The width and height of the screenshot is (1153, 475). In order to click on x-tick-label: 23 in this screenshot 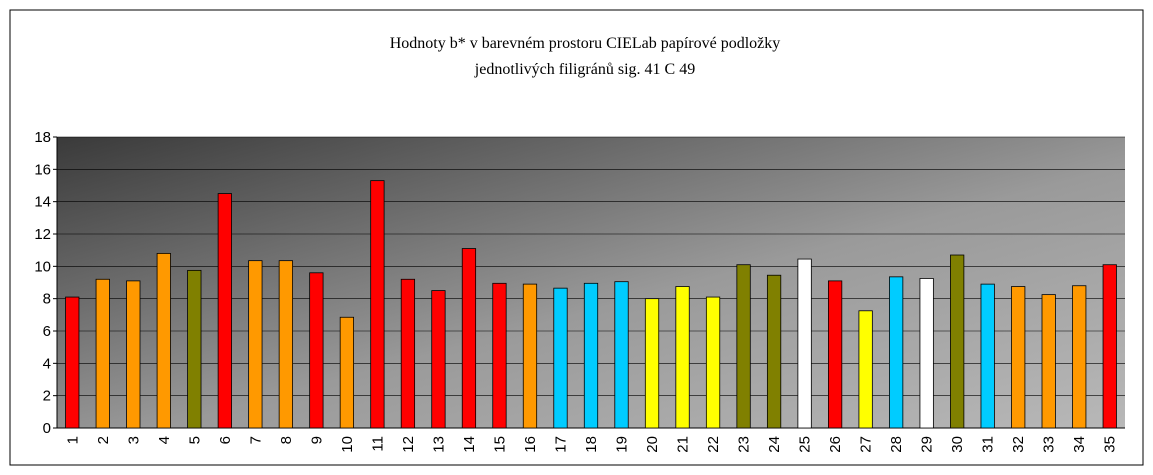, I will do `click(744, 444)`.